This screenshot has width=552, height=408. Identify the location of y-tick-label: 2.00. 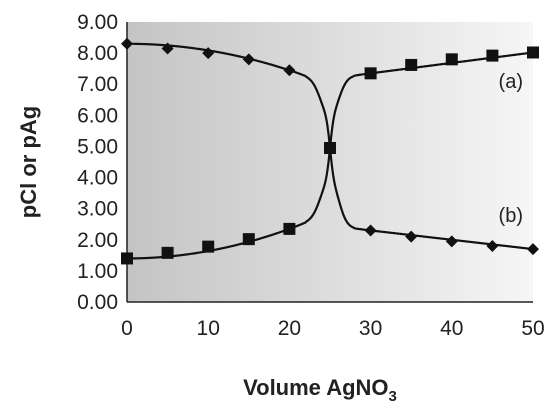
(97, 240).